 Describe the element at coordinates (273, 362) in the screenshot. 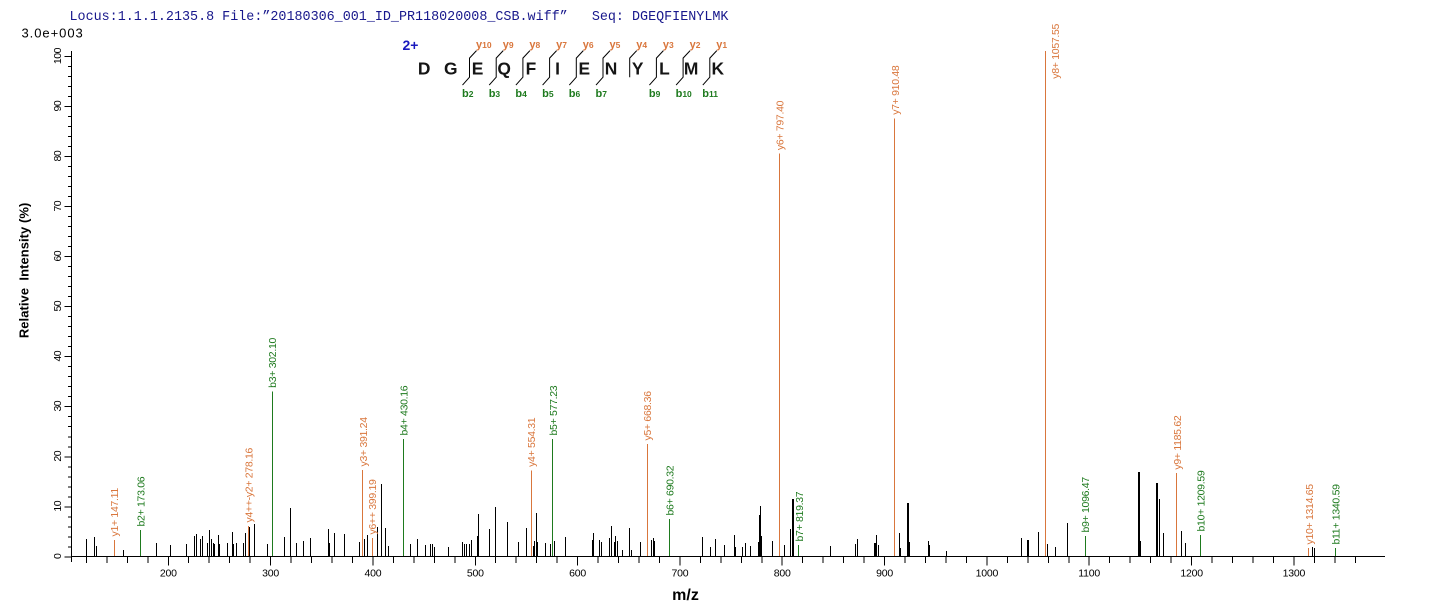

I see `svg-text: b3+ 302.10` at that location.